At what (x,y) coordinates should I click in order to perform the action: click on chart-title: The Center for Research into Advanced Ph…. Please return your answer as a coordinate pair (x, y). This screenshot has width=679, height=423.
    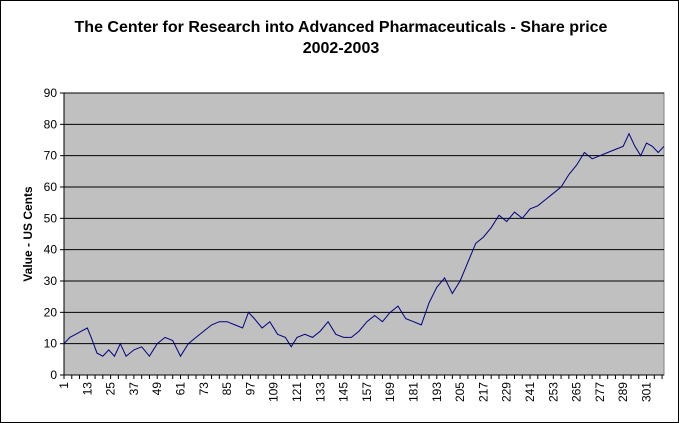
    Looking at the image, I should click on (341, 38).